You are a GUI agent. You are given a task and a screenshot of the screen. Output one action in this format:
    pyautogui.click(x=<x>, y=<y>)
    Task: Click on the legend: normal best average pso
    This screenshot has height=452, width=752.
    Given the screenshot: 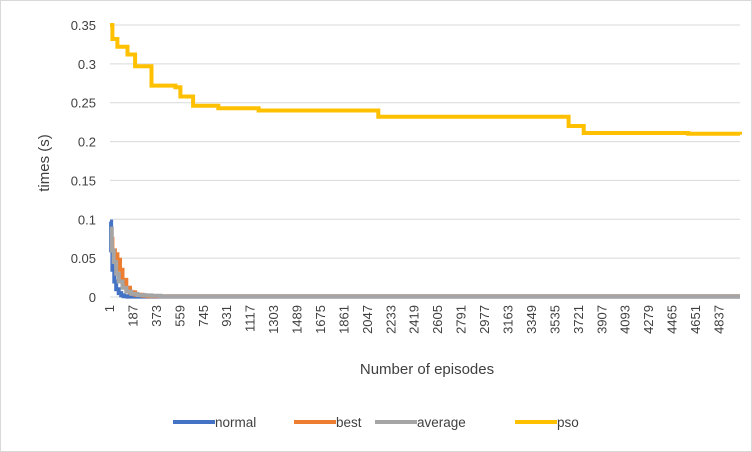 What is the action you would take?
    pyautogui.click(x=376, y=422)
    